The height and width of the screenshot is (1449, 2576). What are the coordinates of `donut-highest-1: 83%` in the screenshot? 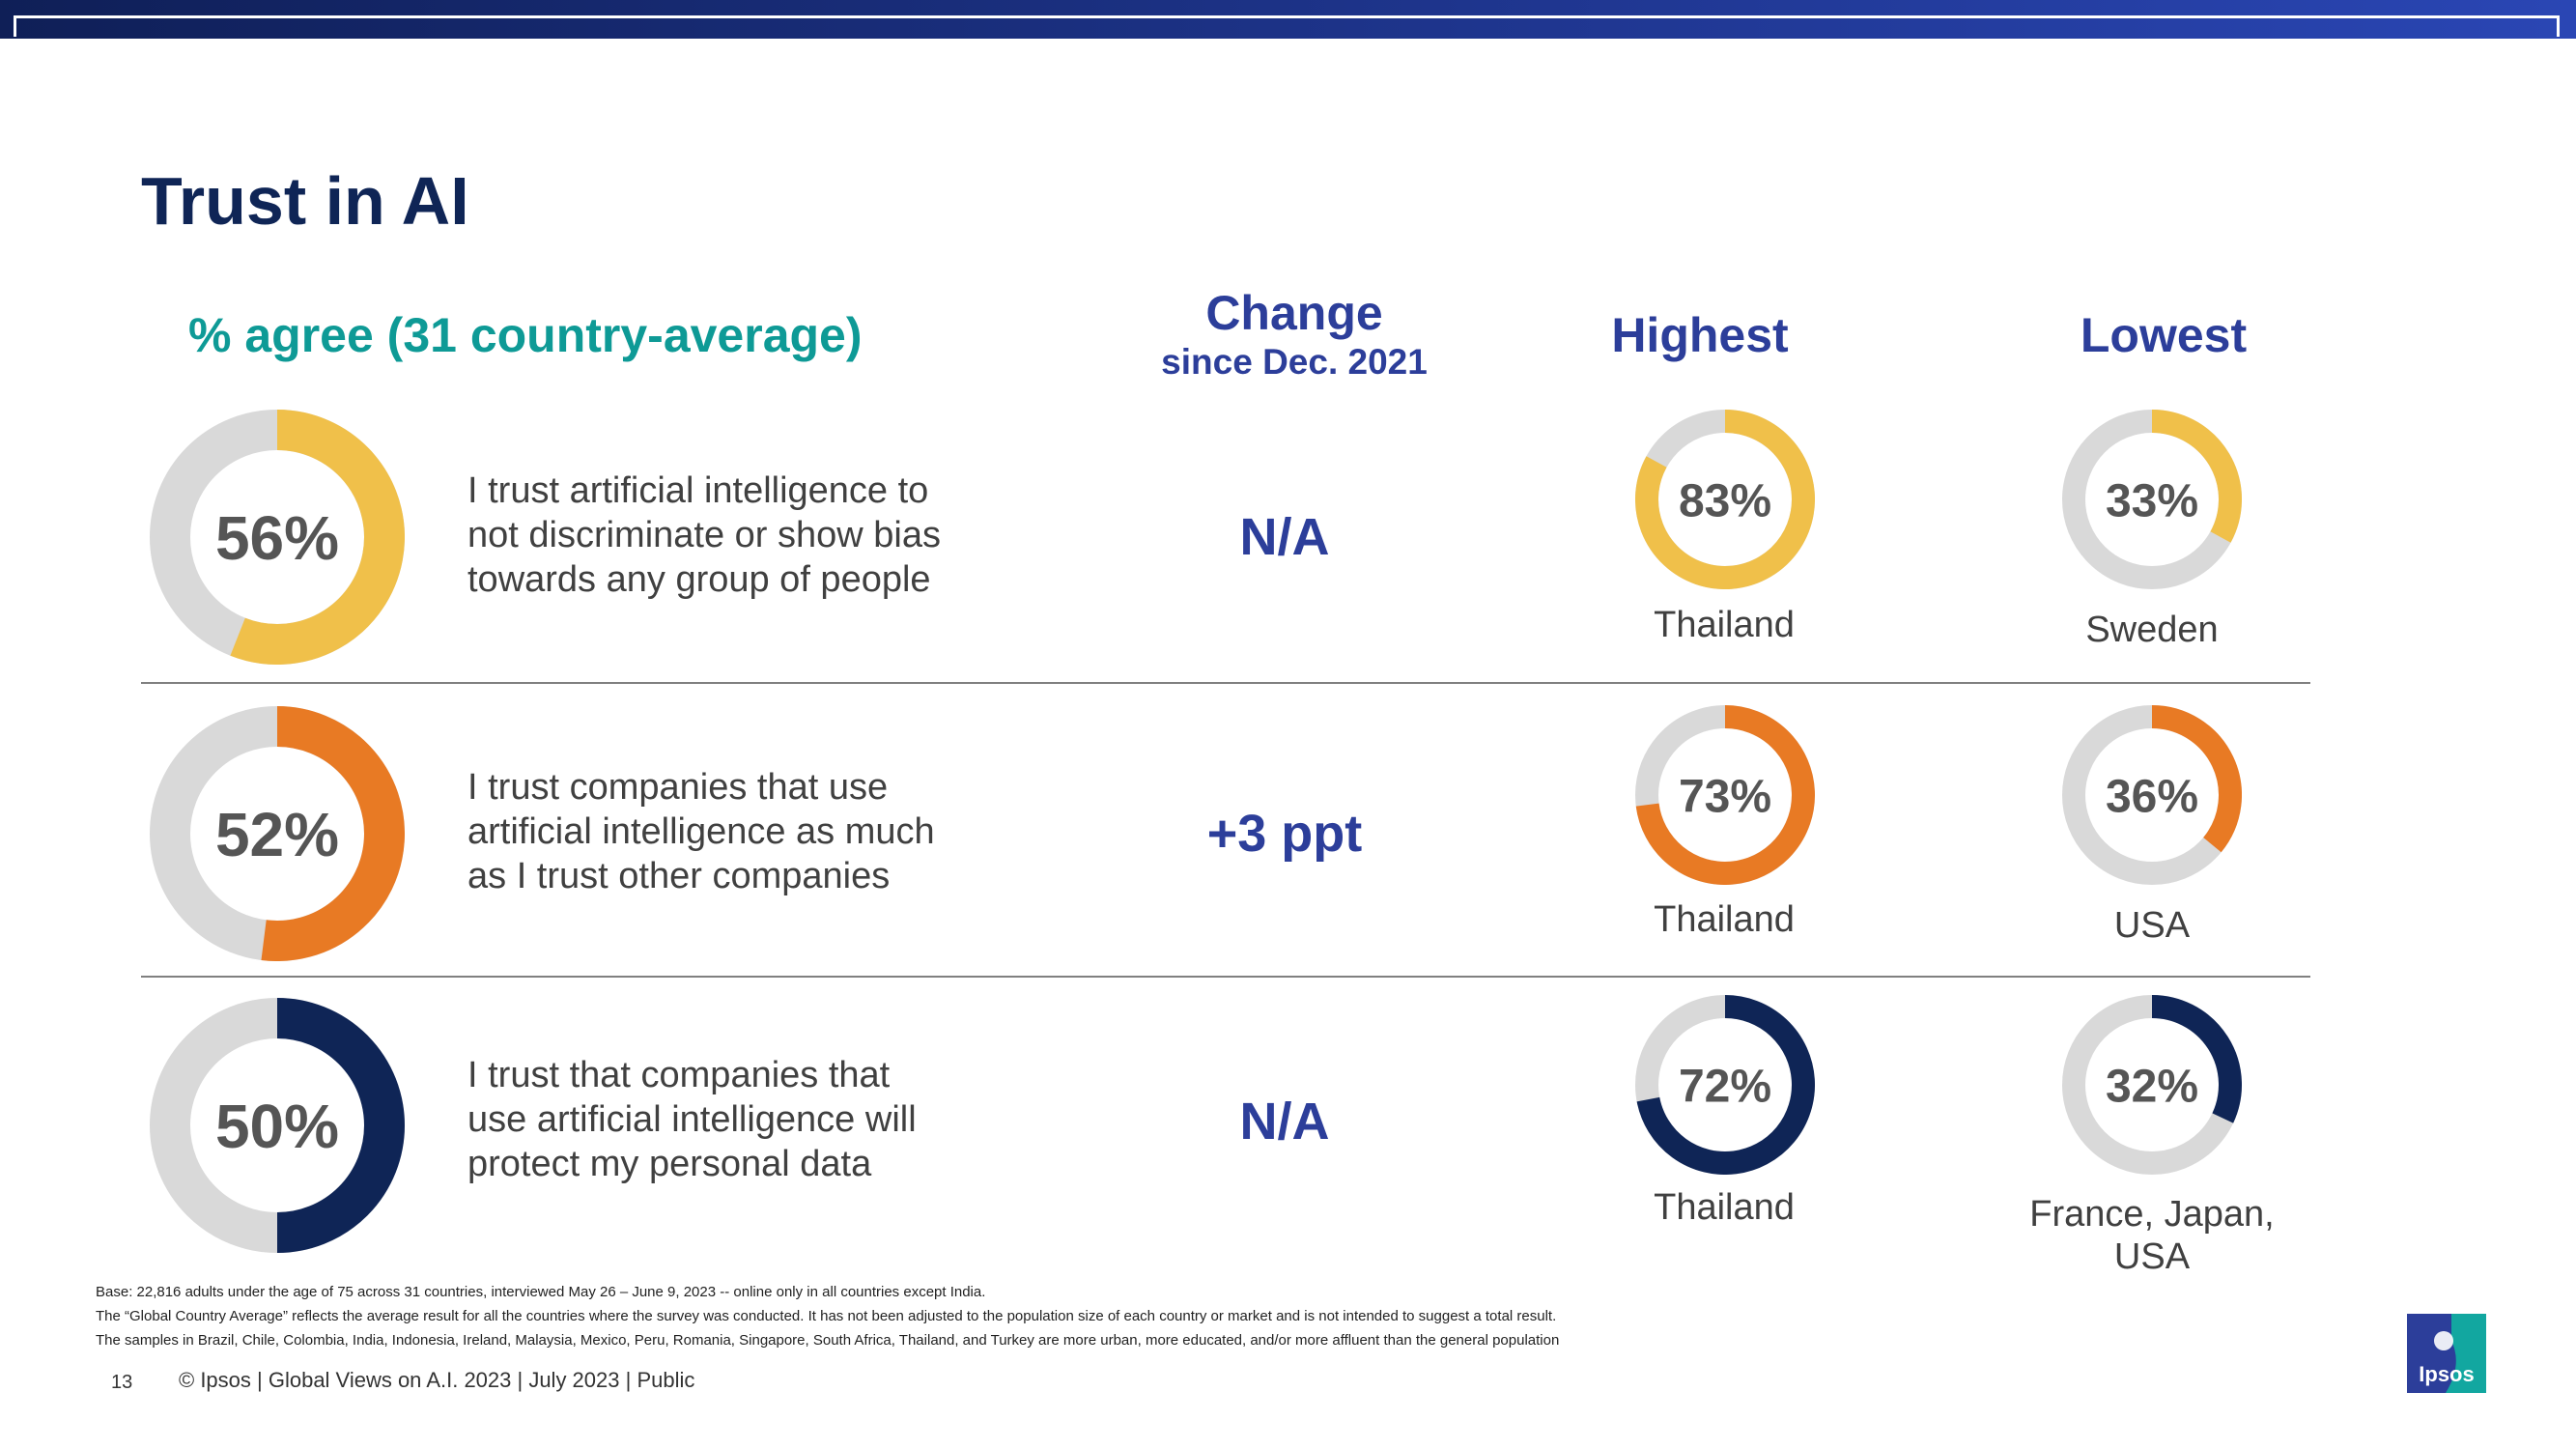 It's located at (1725, 499).